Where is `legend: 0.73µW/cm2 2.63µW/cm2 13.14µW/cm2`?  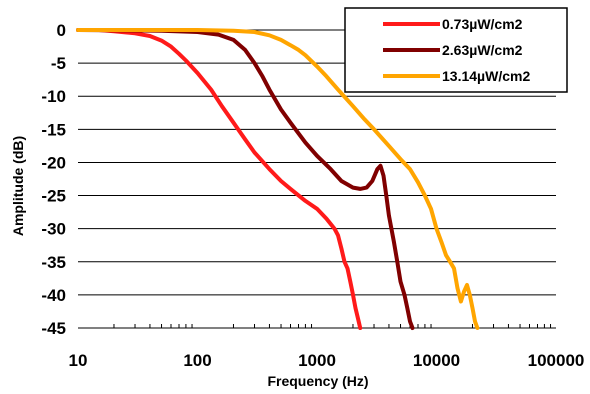 legend: 0.73µW/cm2 2.63µW/cm2 13.14µW/cm2 is located at coordinates (456, 50).